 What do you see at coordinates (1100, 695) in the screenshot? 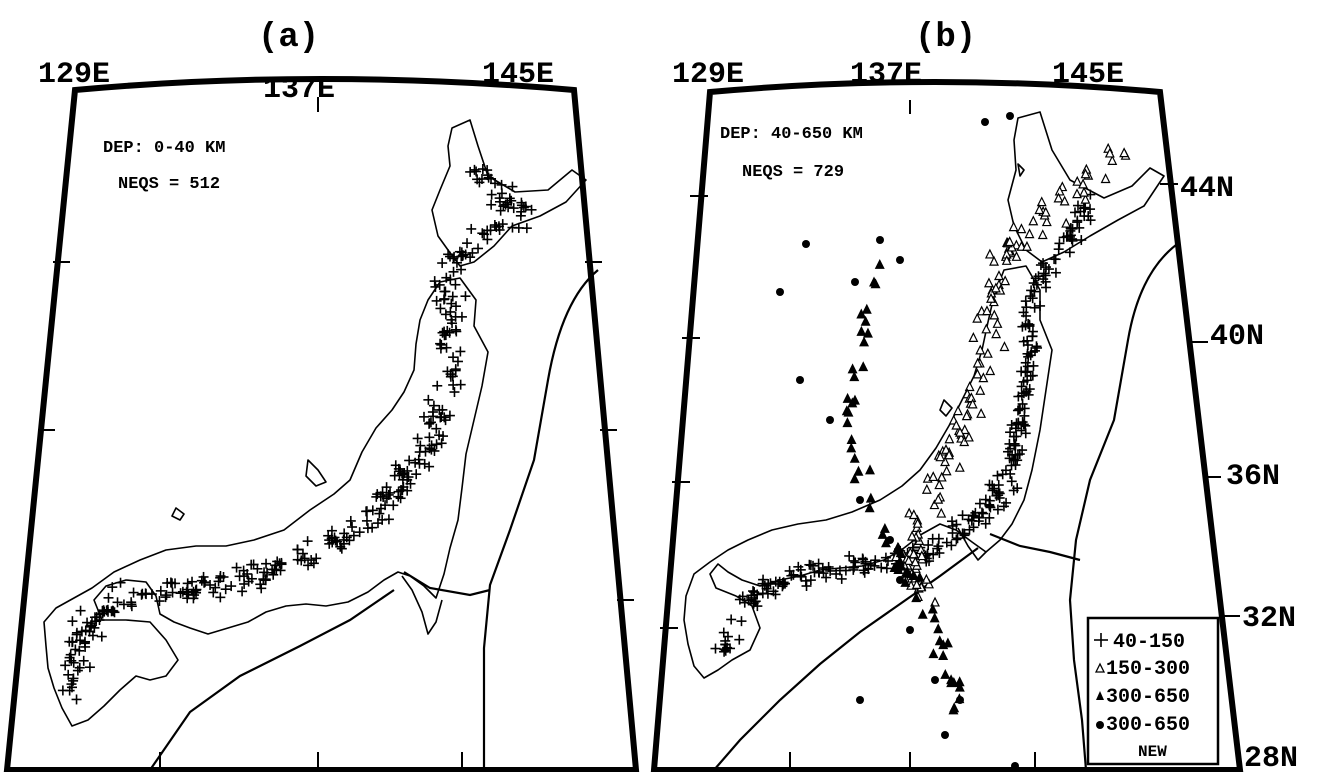
I see `filled-triangle-icon` at bounding box center [1100, 695].